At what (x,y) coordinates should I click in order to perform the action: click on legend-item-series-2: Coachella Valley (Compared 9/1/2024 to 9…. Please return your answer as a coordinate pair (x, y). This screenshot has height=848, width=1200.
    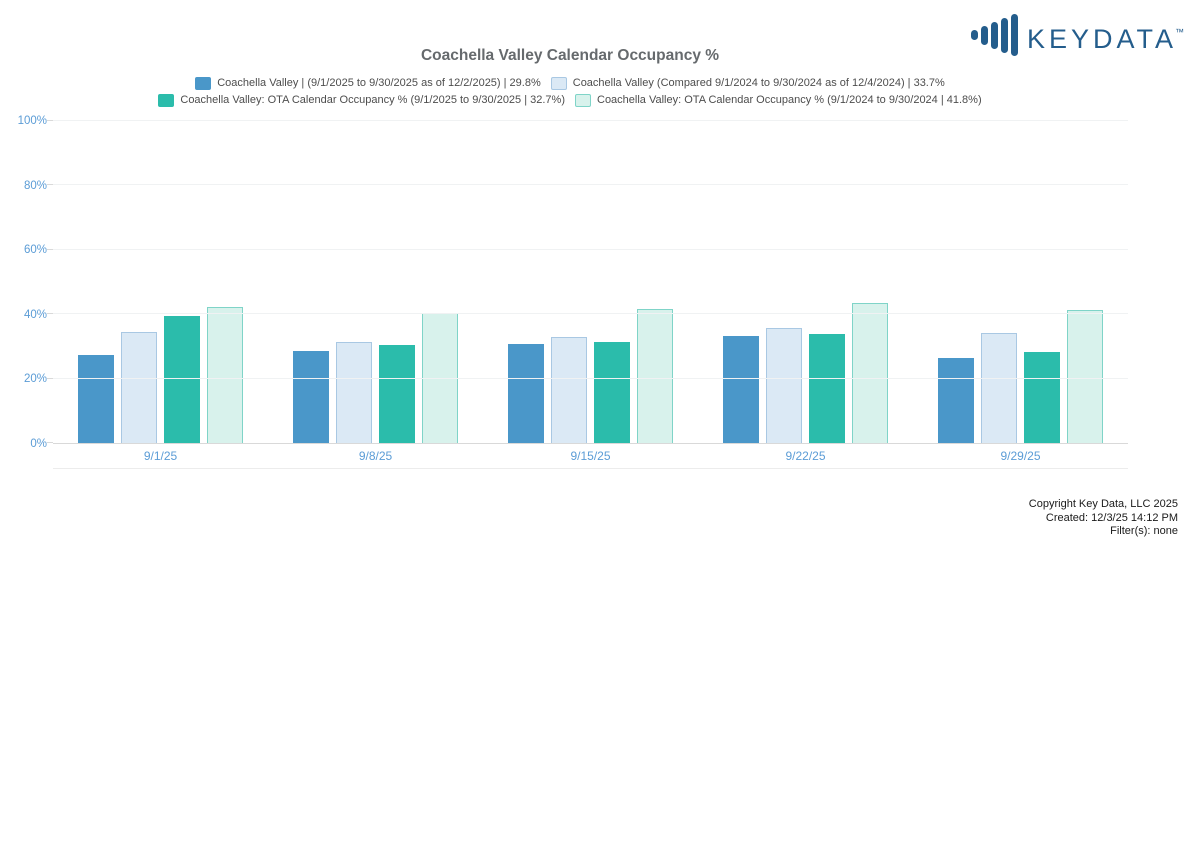
    Looking at the image, I should click on (747, 83).